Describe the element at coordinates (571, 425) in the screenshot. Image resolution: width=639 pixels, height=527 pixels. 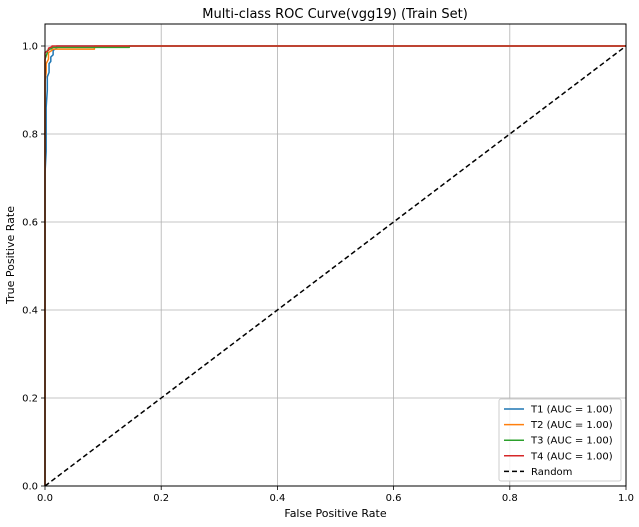
I see `legend-label: T2 (AUC = 1.00)` at that location.